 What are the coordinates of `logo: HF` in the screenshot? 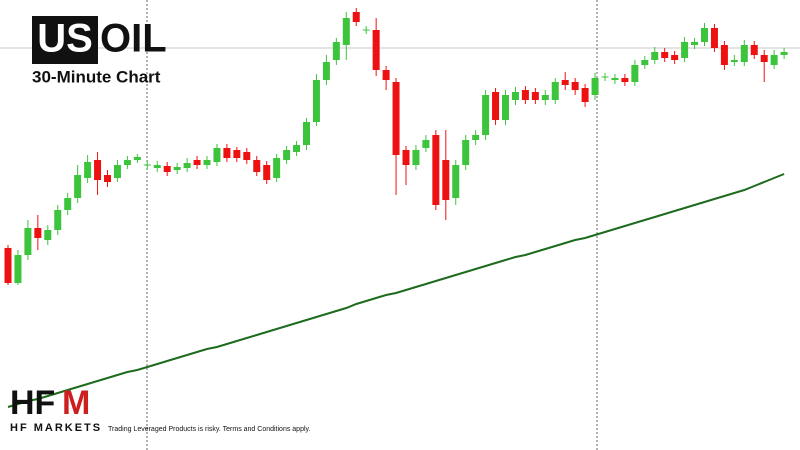 It's located at (32, 403).